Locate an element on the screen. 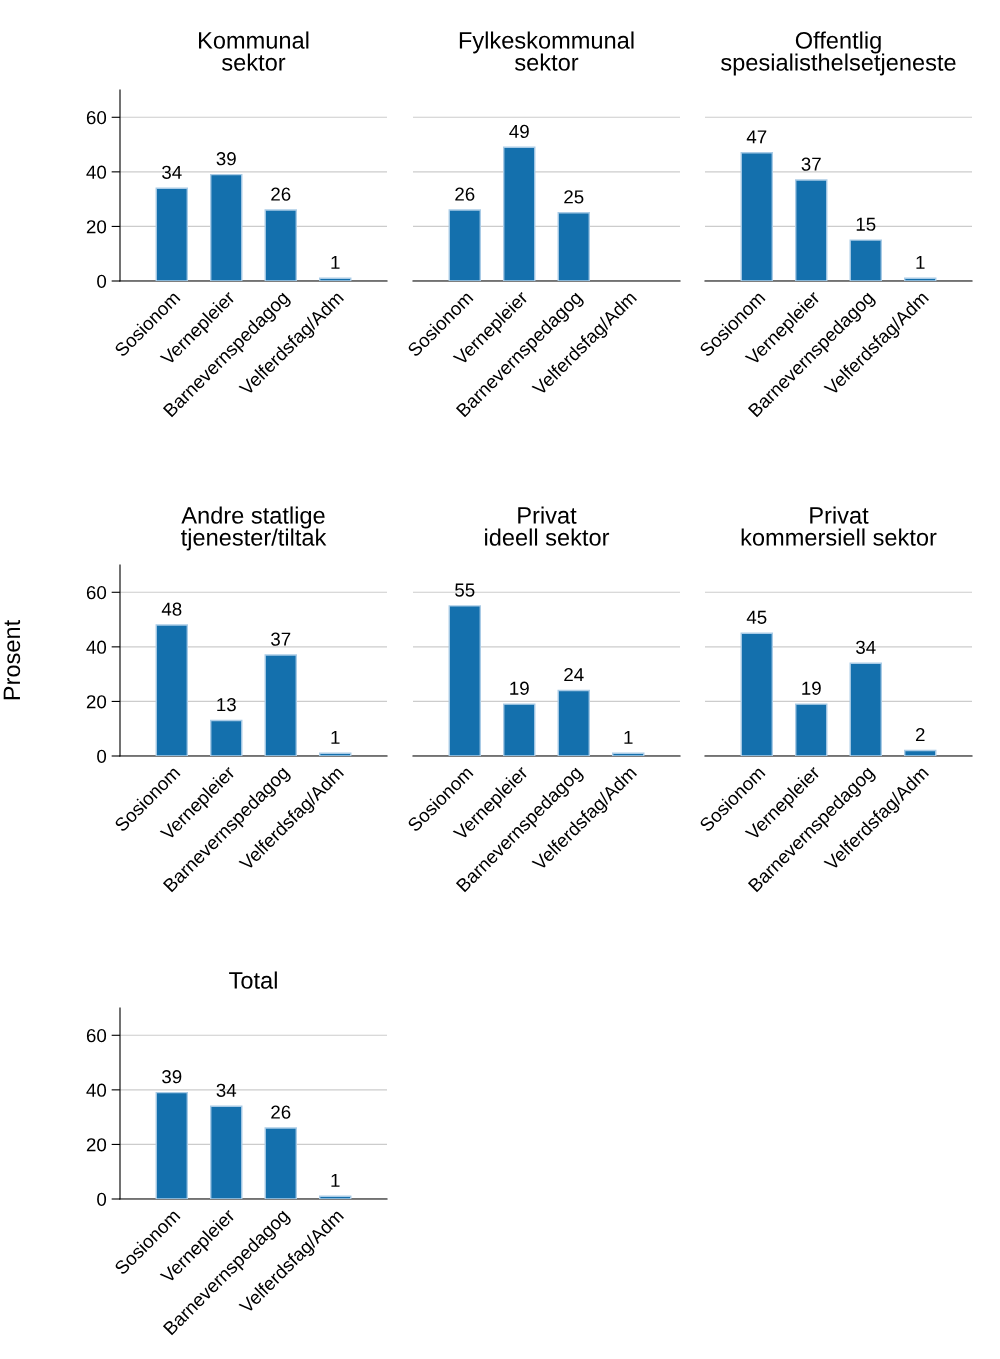  chart-title: Offentlig spesialisthelsetjeneste is located at coordinates (838, 53).